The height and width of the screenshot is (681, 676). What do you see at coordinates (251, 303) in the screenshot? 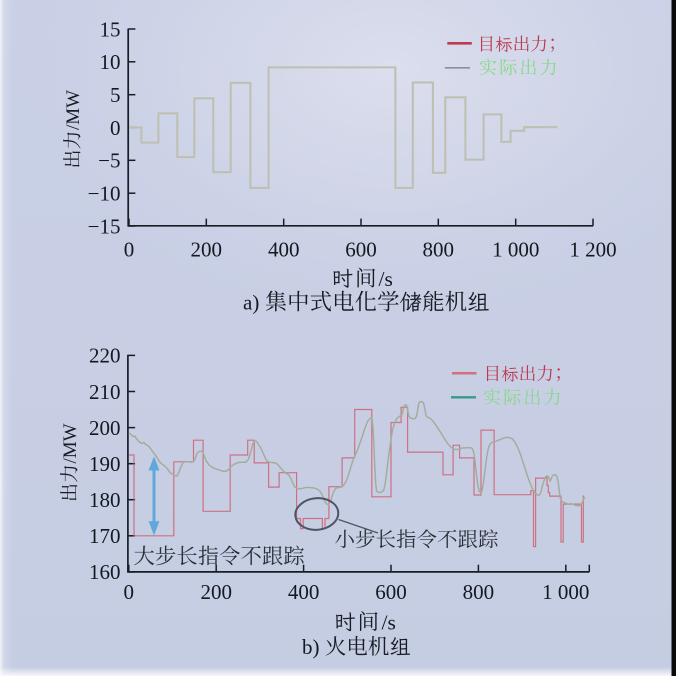
I see `svg-text: a)` at bounding box center [251, 303].